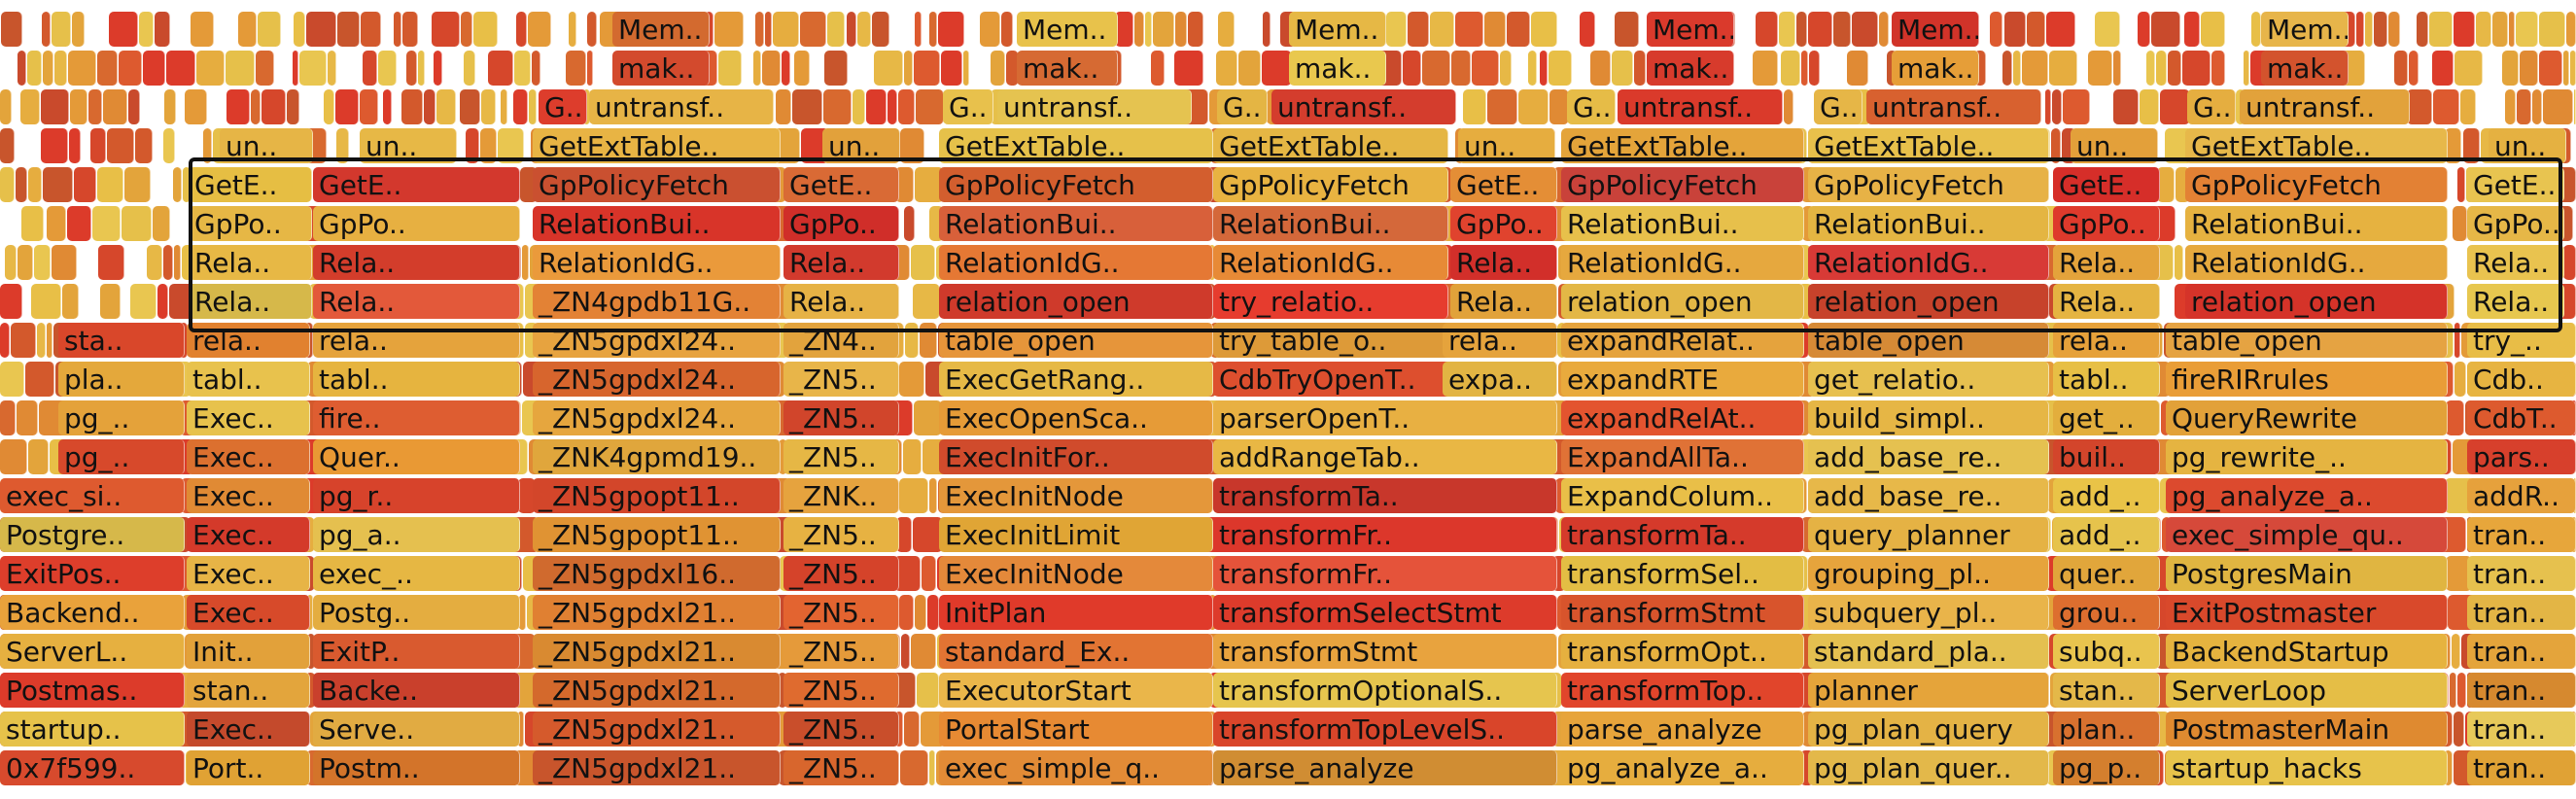 The height and width of the screenshot is (799, 2576). I want to click on flame-frame: standard_Ex.., so click(1076, 651).